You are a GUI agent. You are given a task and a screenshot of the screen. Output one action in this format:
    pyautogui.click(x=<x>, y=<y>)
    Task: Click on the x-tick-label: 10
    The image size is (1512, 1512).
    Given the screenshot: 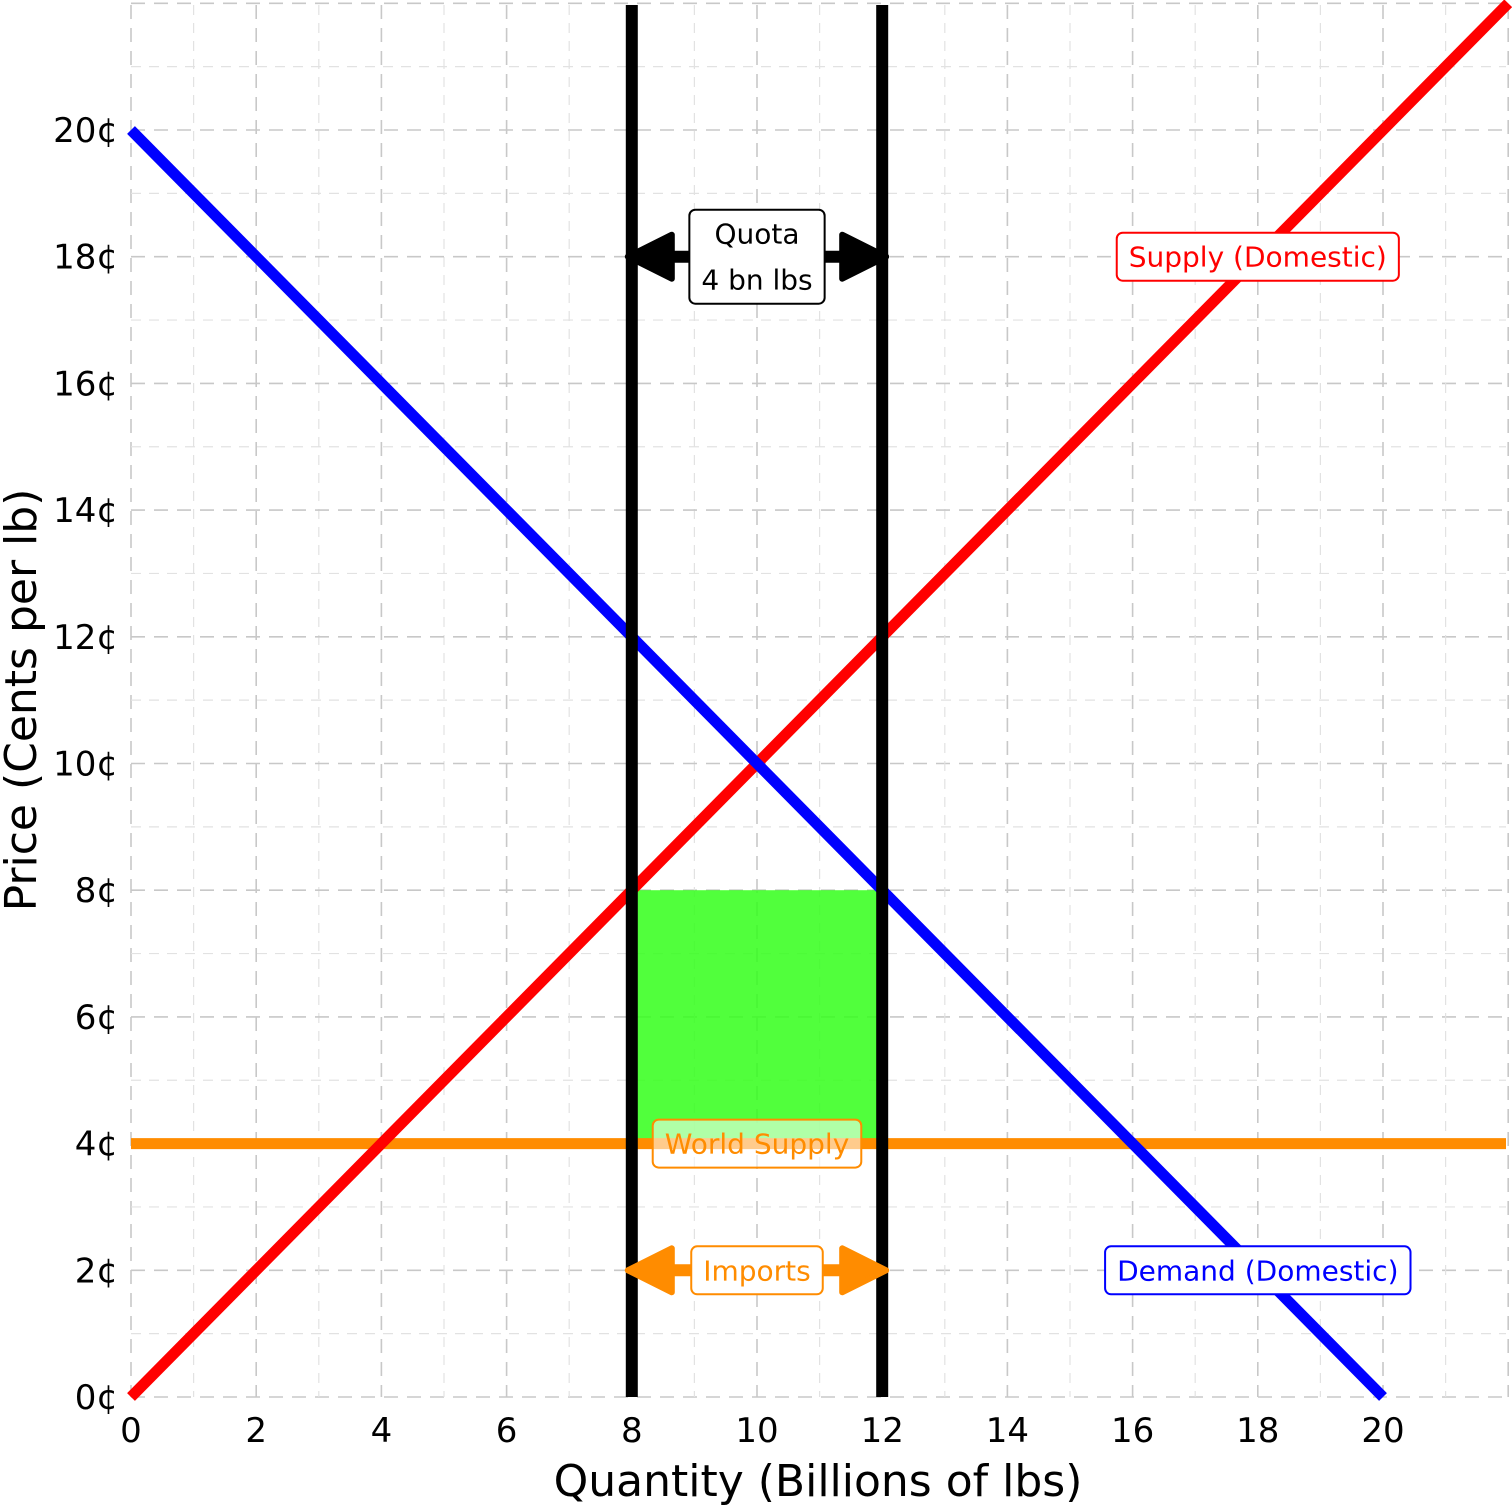 What is the action you would take?
    pyautogui.click(x=756, y=1431)
    